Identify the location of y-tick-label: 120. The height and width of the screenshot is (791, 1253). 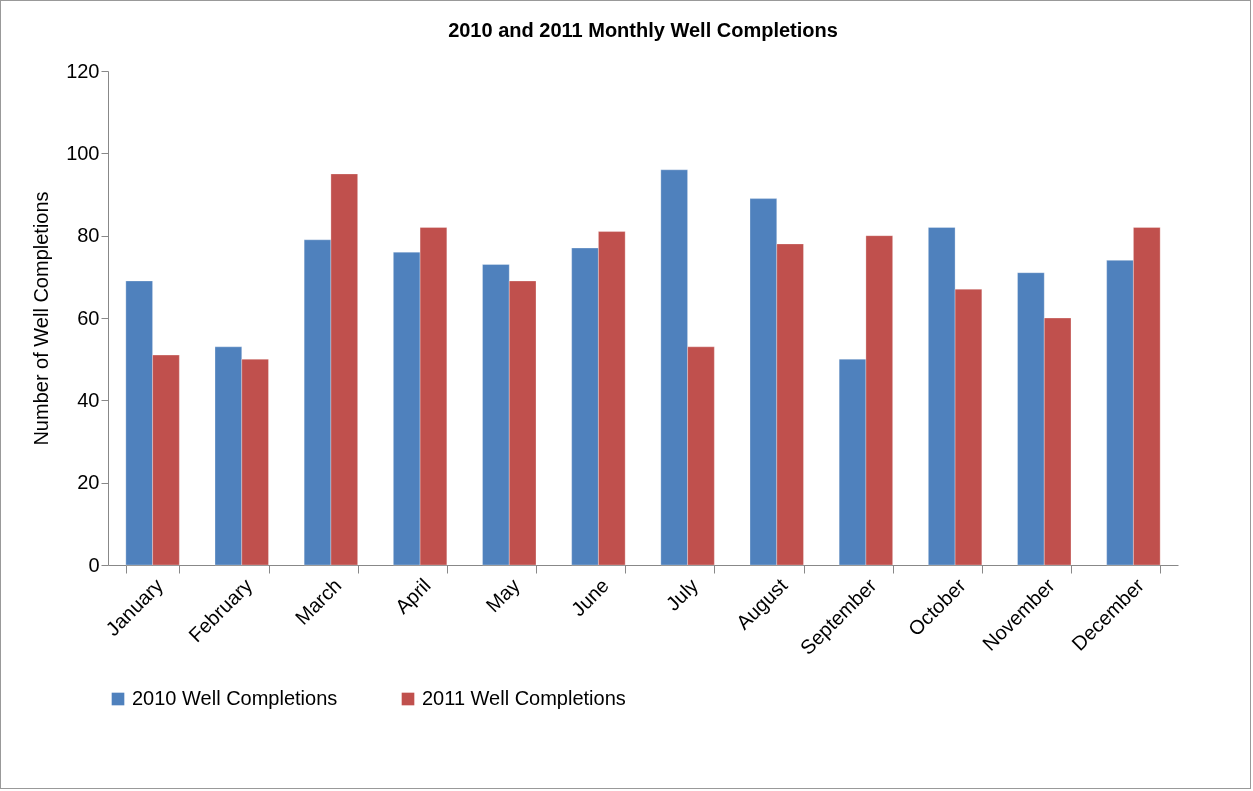
(83, 70).